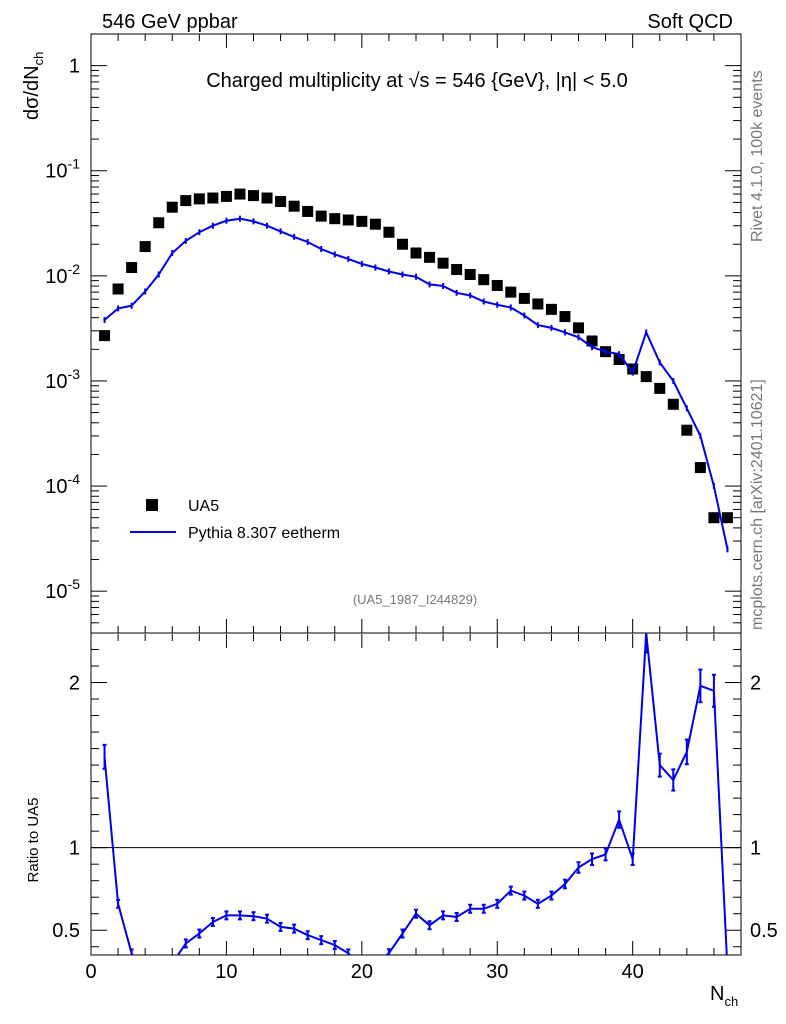  I want to click on ratio-y-tick-label-right: 0.5, so click(764, 931).